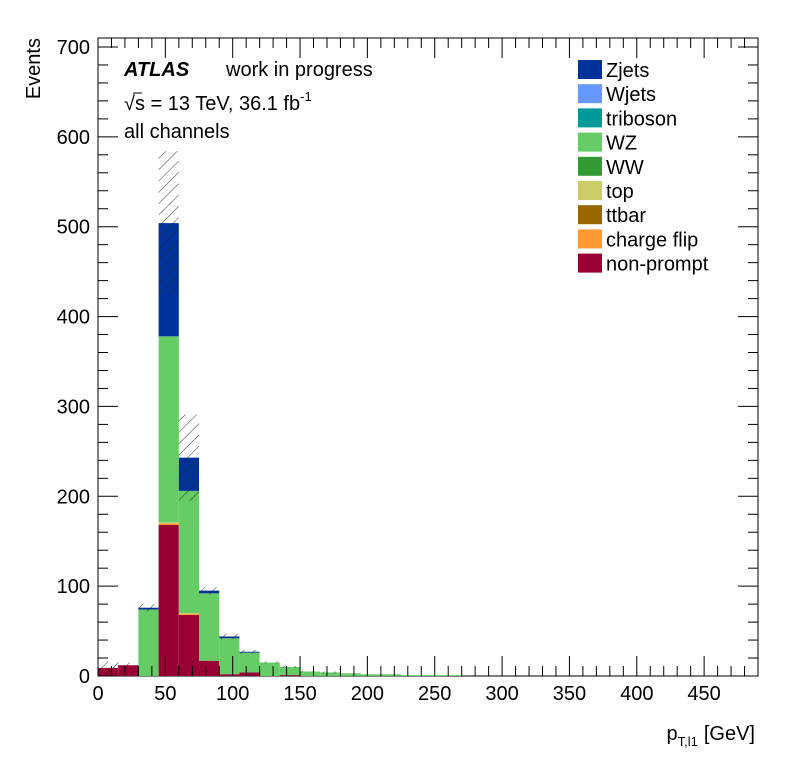 This screenshot has height=777, width=796. Describe the element at coordinates (625, 168) in the screenshot. I see `legend-label-WW: WW` at that location.